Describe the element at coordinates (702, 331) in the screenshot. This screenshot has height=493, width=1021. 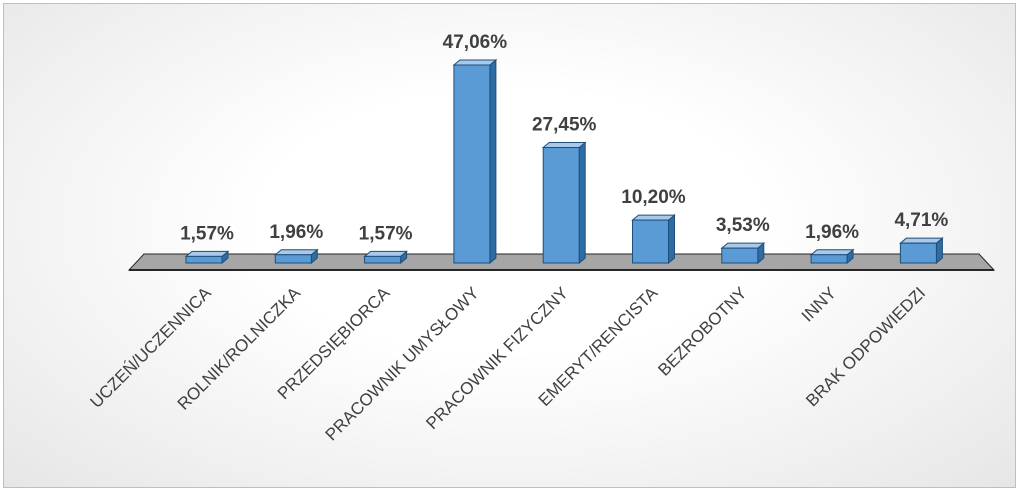
I see `category-label: BEZROBOTNY` at that location.